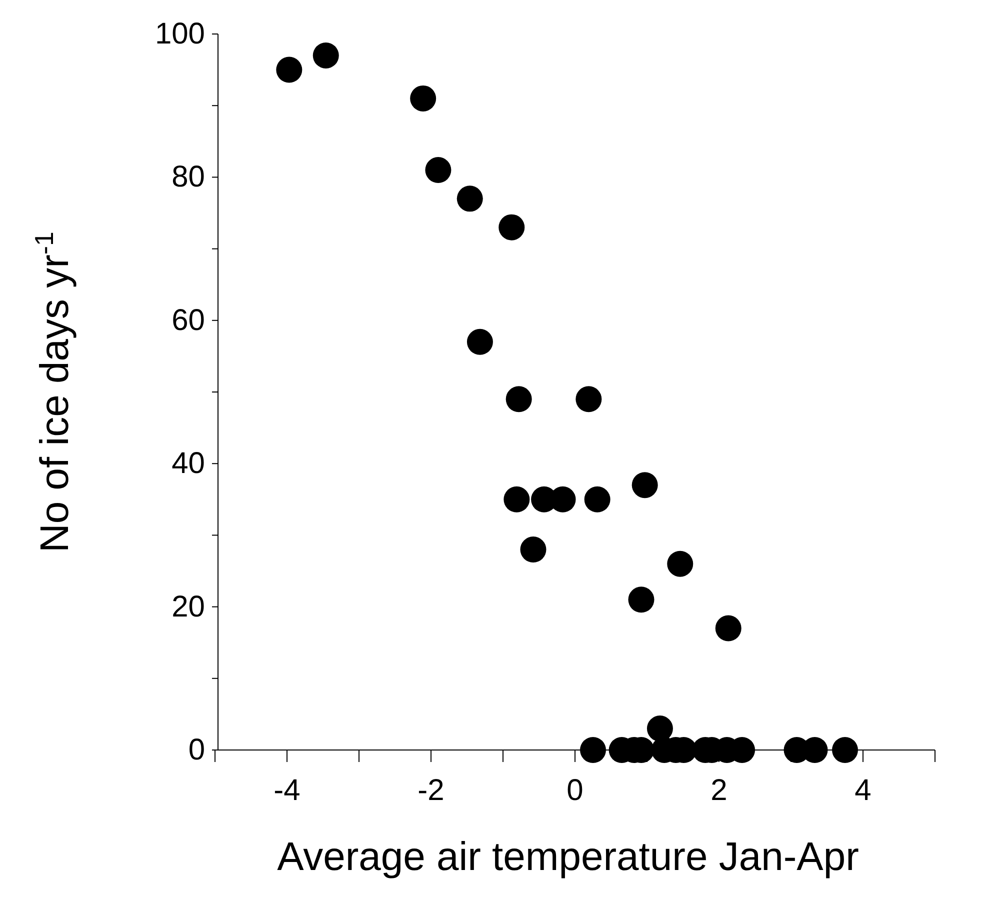 This screenshot has height=911, width=990. I want to click on y-tick-label: 40, so click(188, 463).